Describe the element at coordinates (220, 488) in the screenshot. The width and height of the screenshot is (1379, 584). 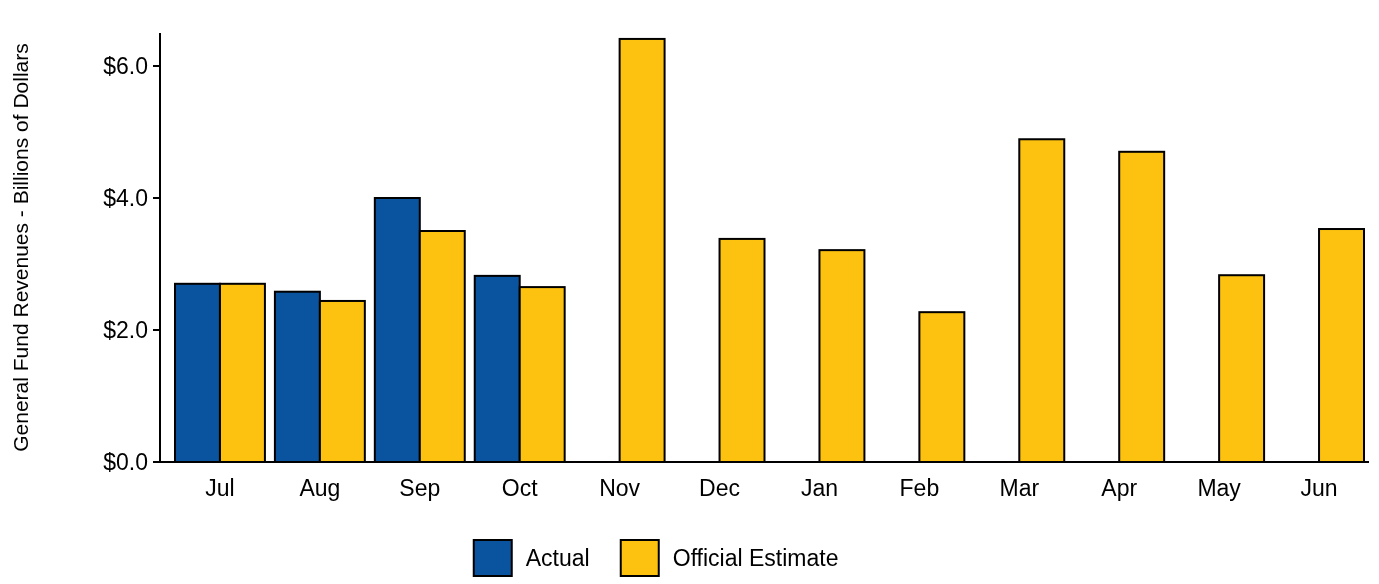
I see `x-tick-label: Jul` at that location.